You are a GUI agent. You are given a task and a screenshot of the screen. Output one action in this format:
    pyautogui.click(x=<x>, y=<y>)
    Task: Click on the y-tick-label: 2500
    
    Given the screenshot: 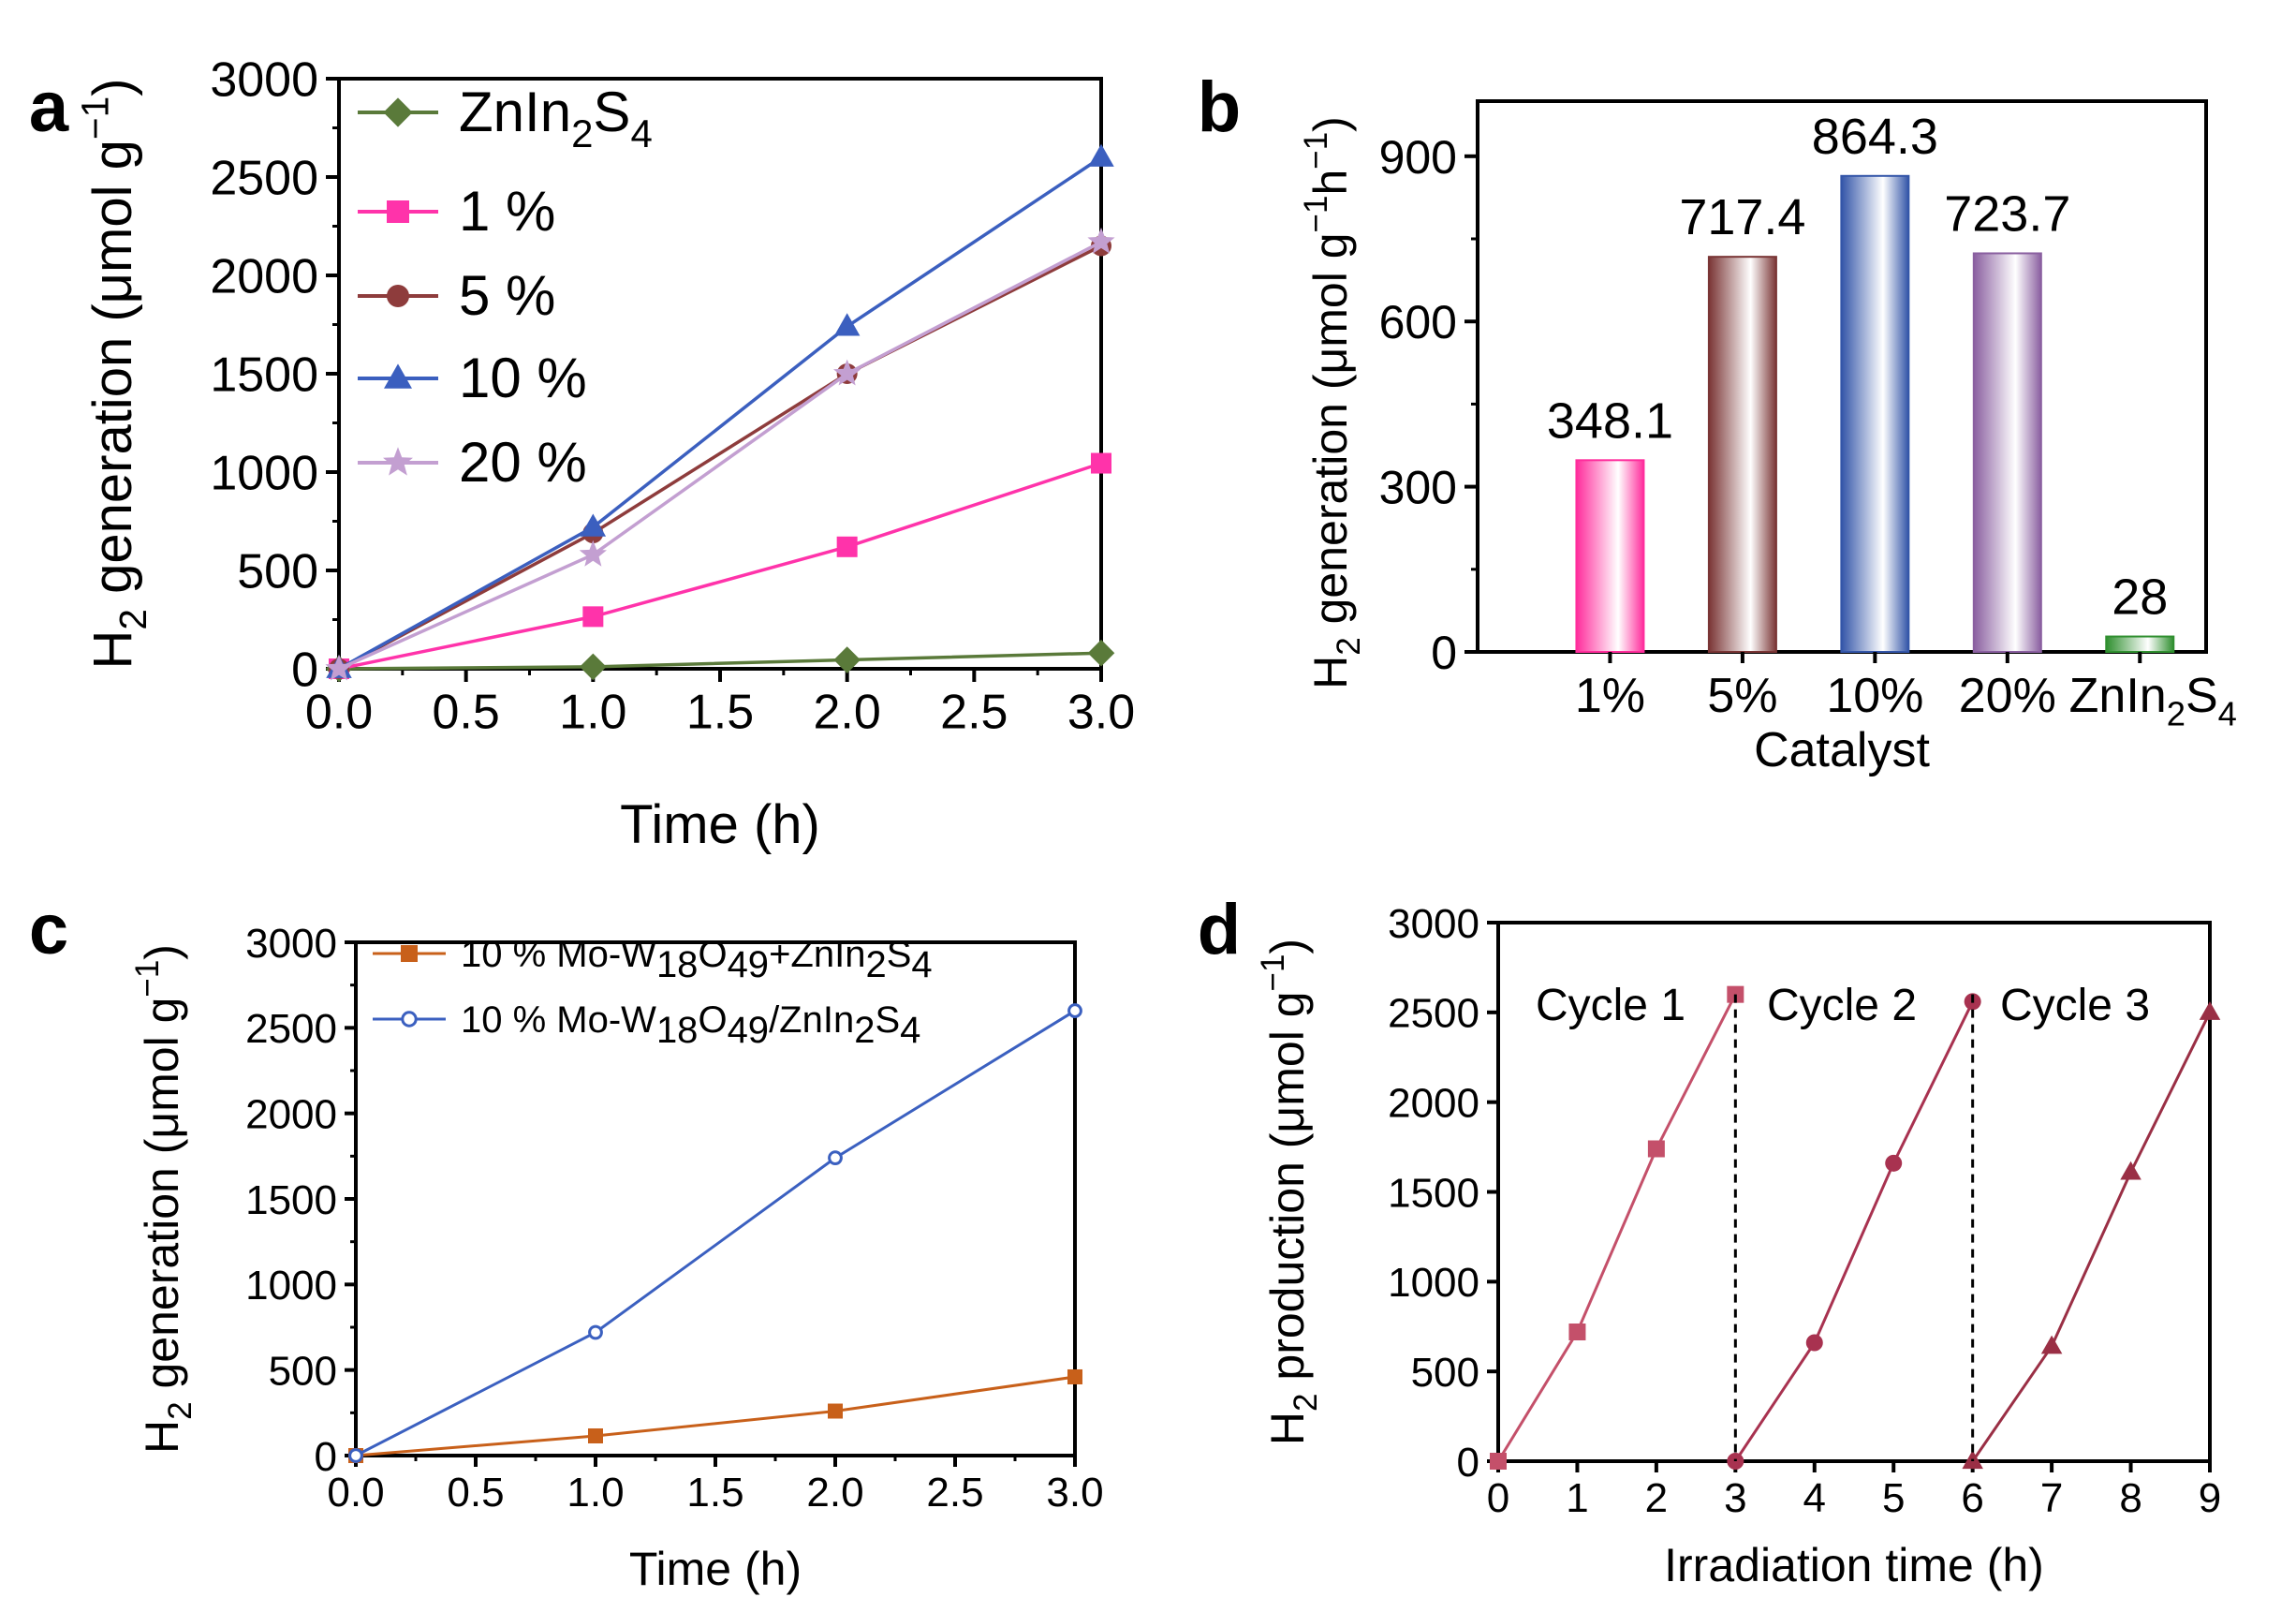 What is the action you would take?
    pyautogui.click(x=1433, y=1014)
    